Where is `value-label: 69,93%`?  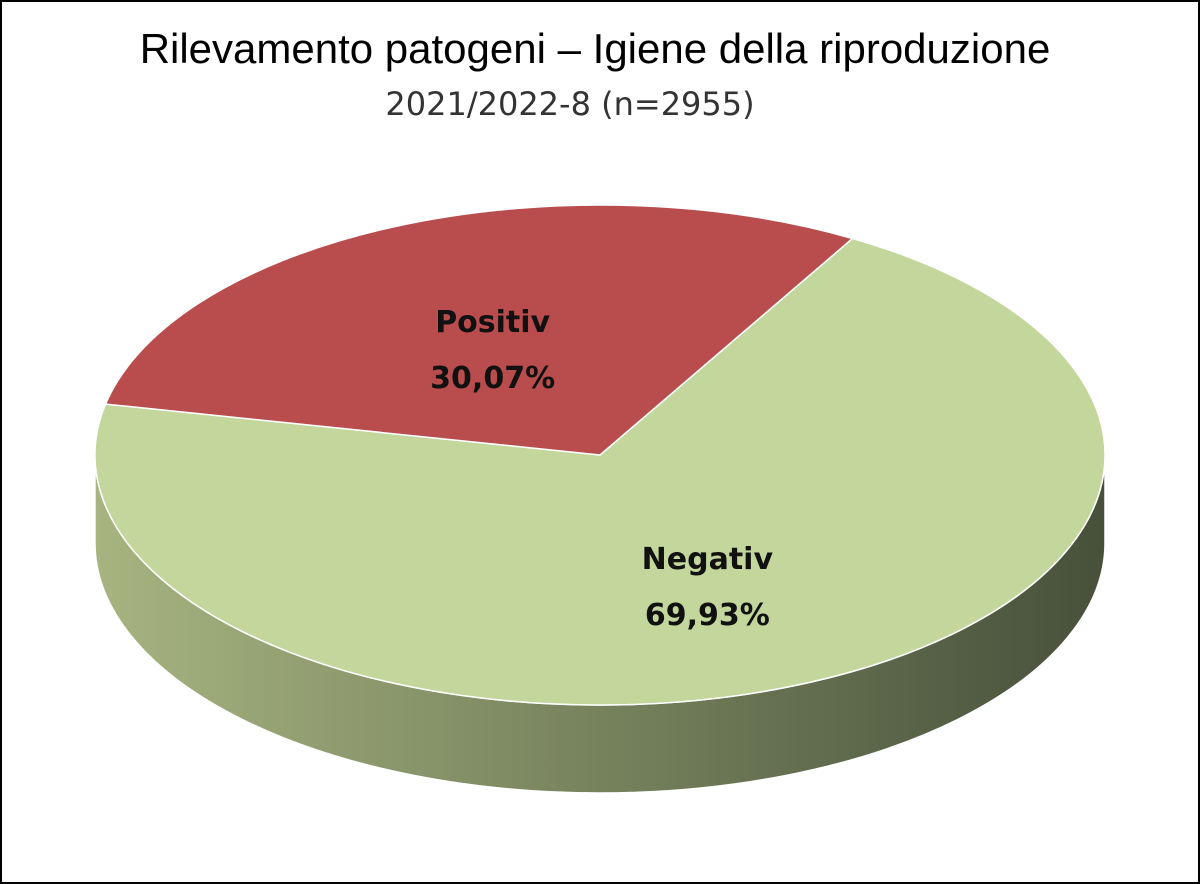 value-label: 69,93% is located at coordinates (707, 615).